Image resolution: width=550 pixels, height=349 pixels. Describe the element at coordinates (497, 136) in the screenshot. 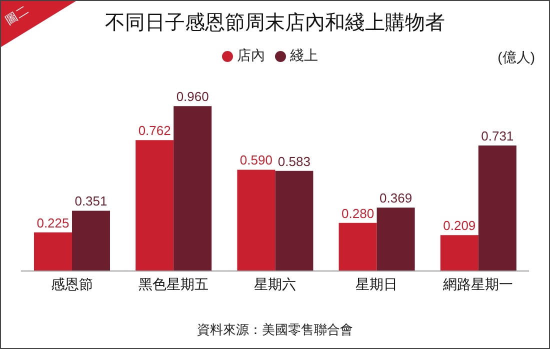

I see `data-label: 0.731` at that location.